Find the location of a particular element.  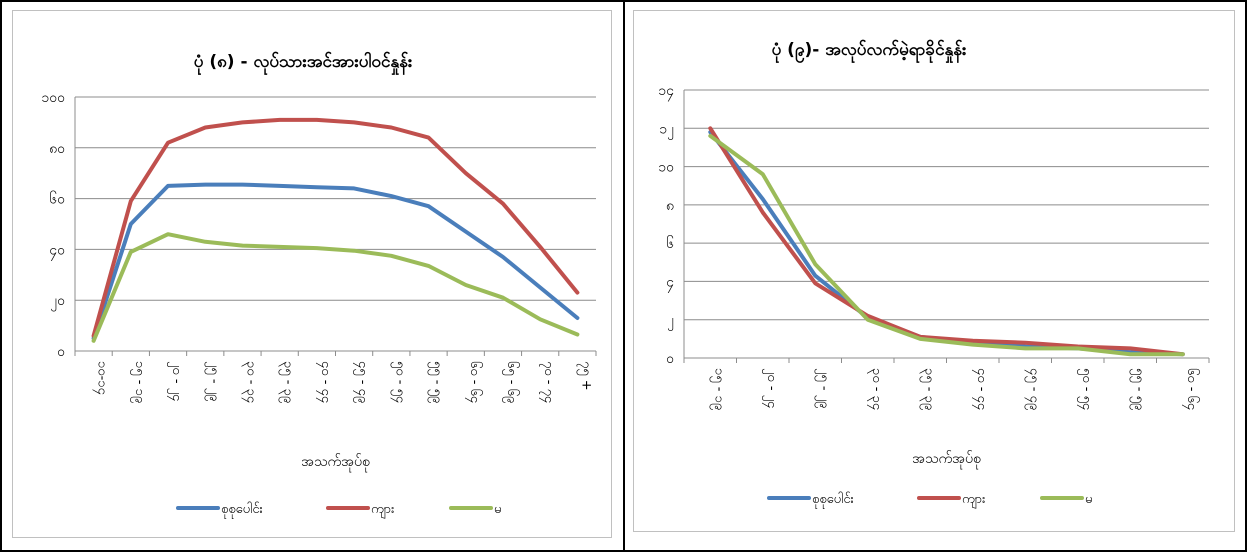

y-tick-label: ၈၀ is located at coordinates (57, 149).